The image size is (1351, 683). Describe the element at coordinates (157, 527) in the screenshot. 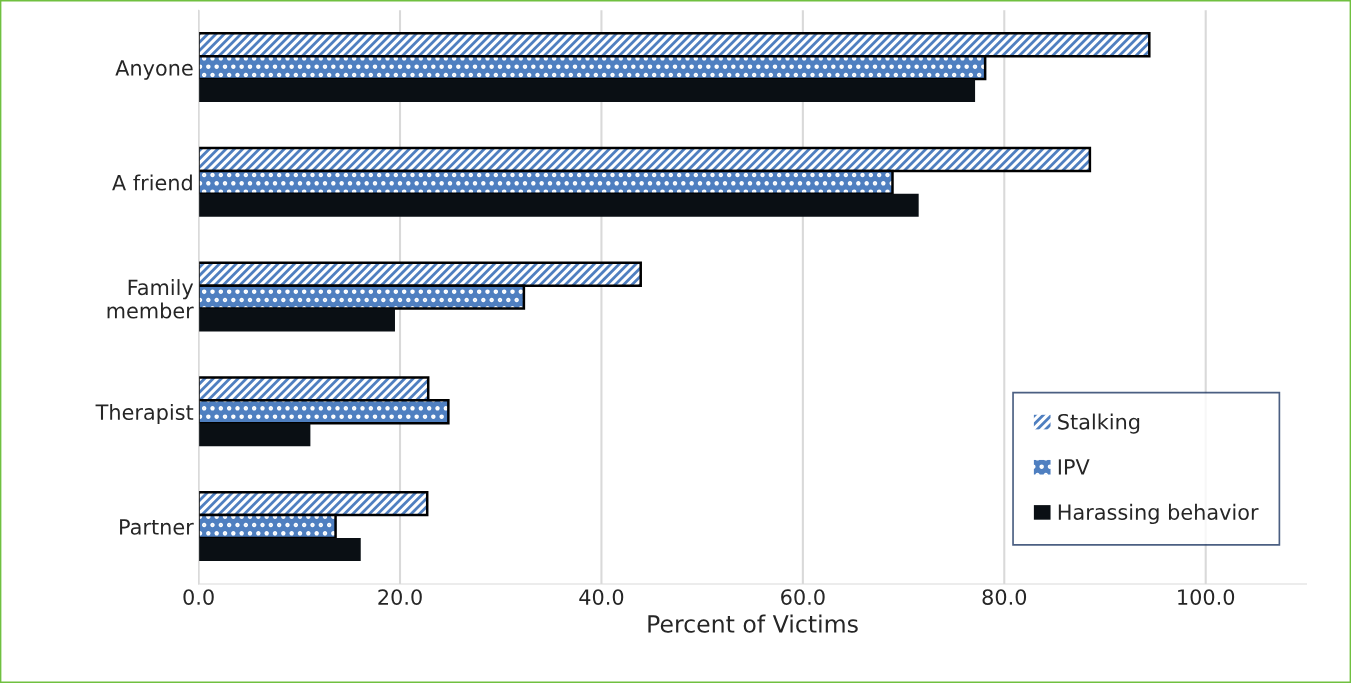

I see `y-tick-label: Partner` at that location.